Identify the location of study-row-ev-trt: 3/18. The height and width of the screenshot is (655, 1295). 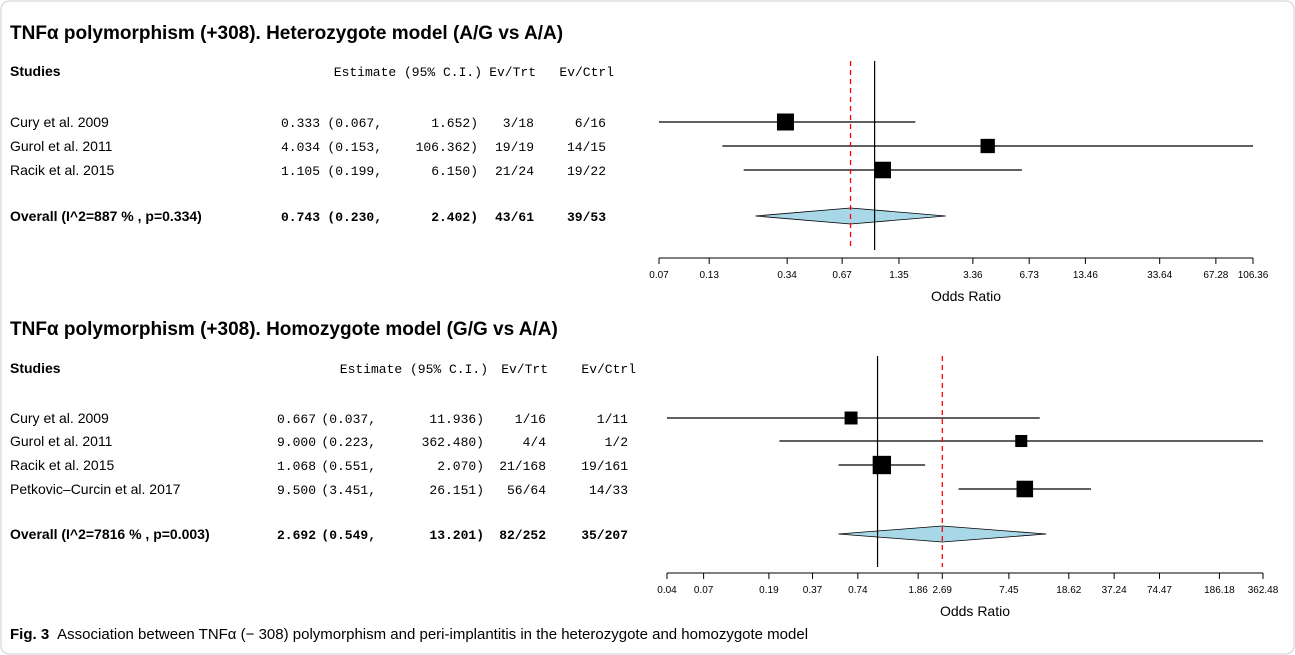
(518, 123).